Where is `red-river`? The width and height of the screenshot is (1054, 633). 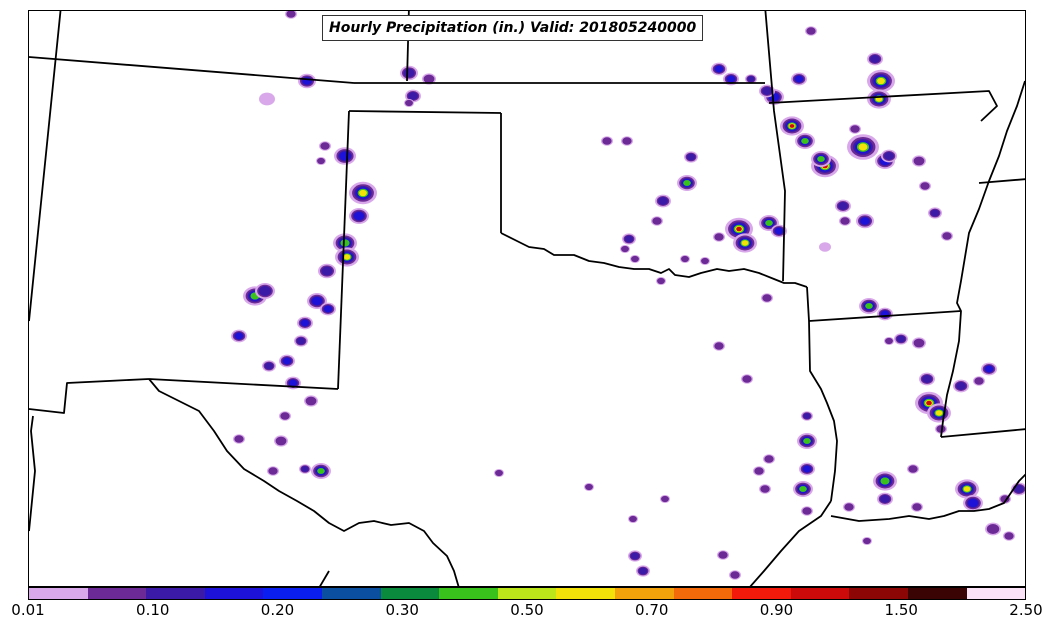
red-river is located at coordinates (654, 260).